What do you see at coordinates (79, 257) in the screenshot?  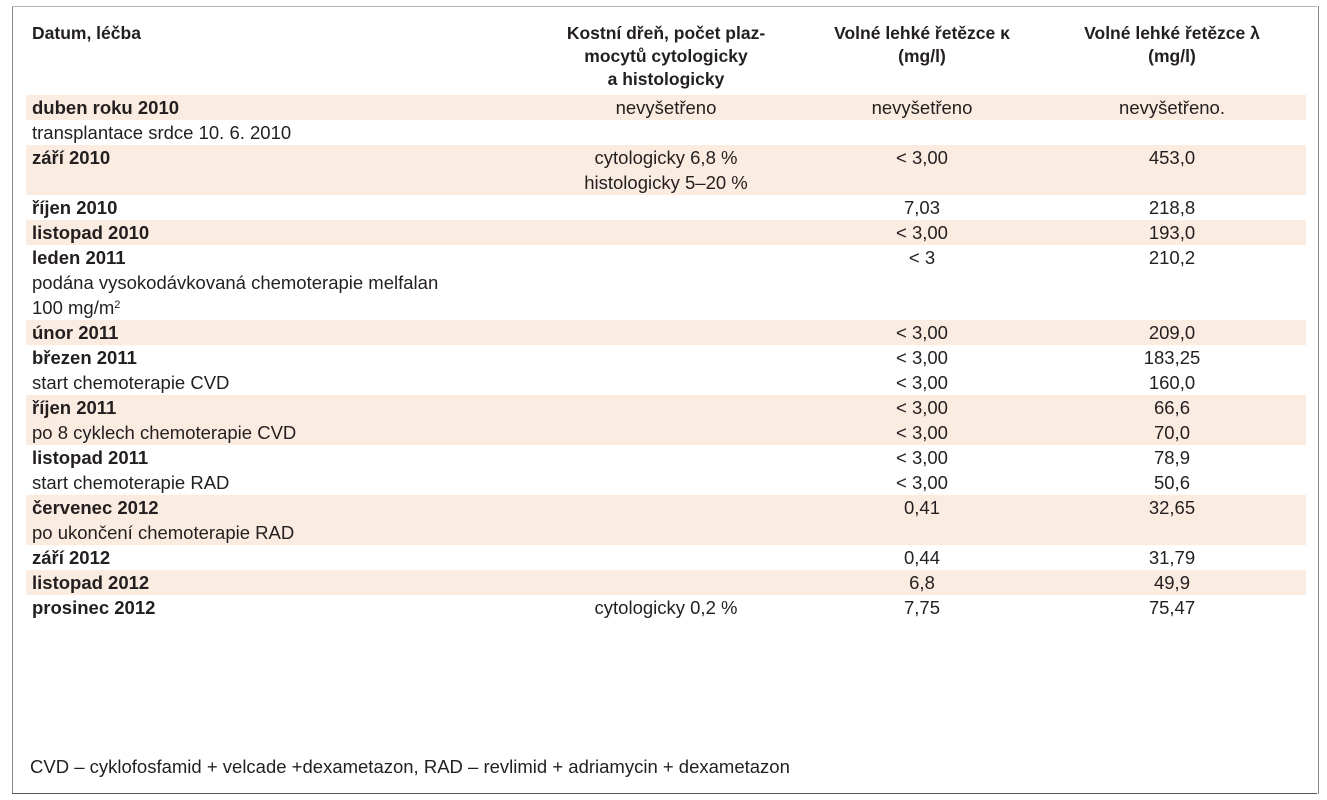 I see `cell-date-treatment: leden 2011` at bounding box center [79, 257].